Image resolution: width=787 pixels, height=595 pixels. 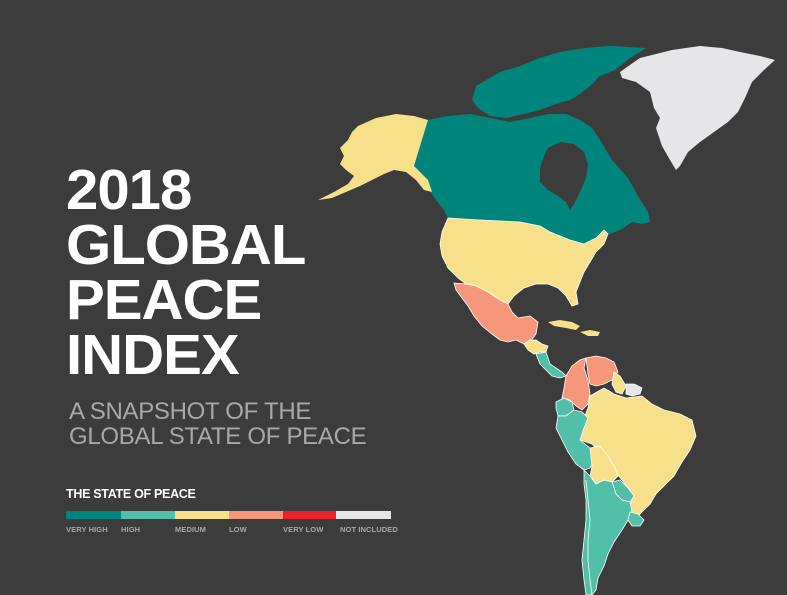 What do you see at coordinates (191, 529) in the screenshot?
I see `legend-label-medium: MEDIUM` at bounding box center [191, 529].